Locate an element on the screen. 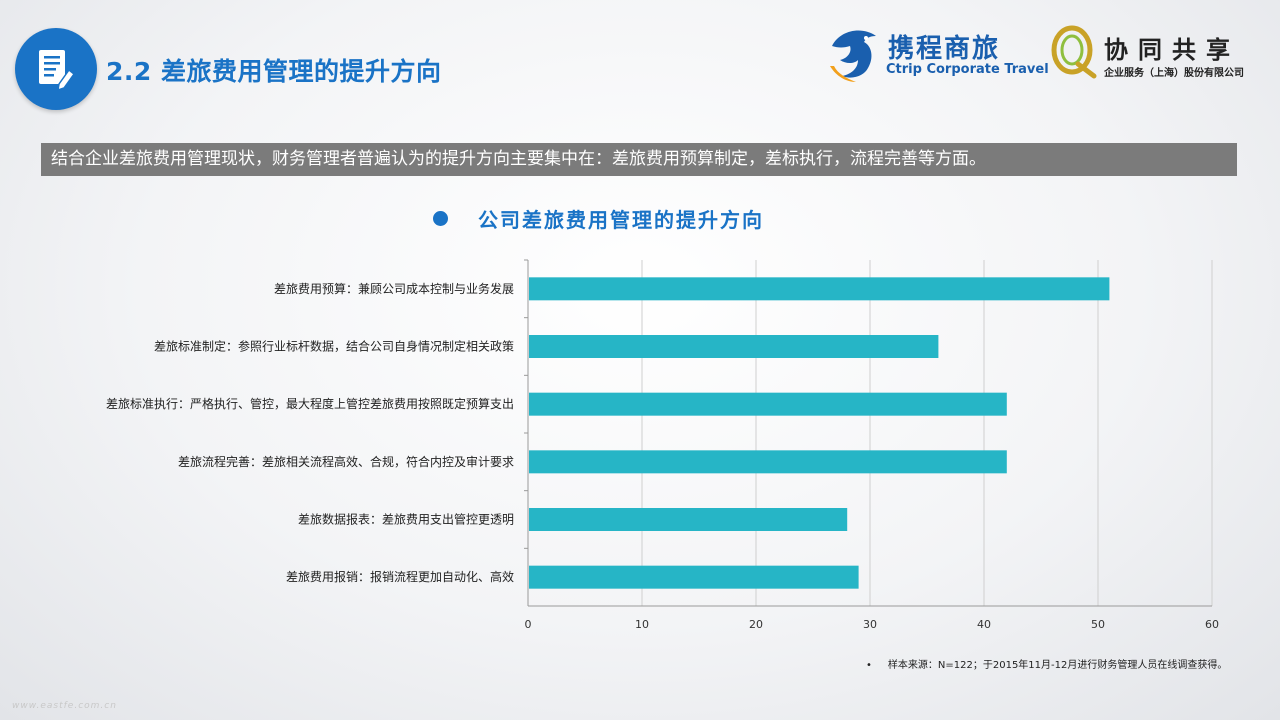 This screenshot has width=1280, height=720. category-label: 差旅标准制定：参照行业标杆数据，结合公司自身情况制定相关政策 is located at coordinates (334, 346).